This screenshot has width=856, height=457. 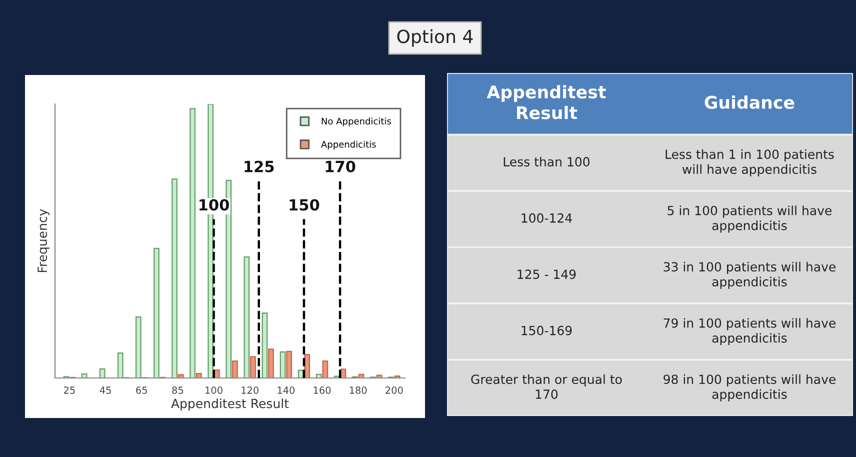 I want to click on text: 125 - 149, so click(x=547, y=274).